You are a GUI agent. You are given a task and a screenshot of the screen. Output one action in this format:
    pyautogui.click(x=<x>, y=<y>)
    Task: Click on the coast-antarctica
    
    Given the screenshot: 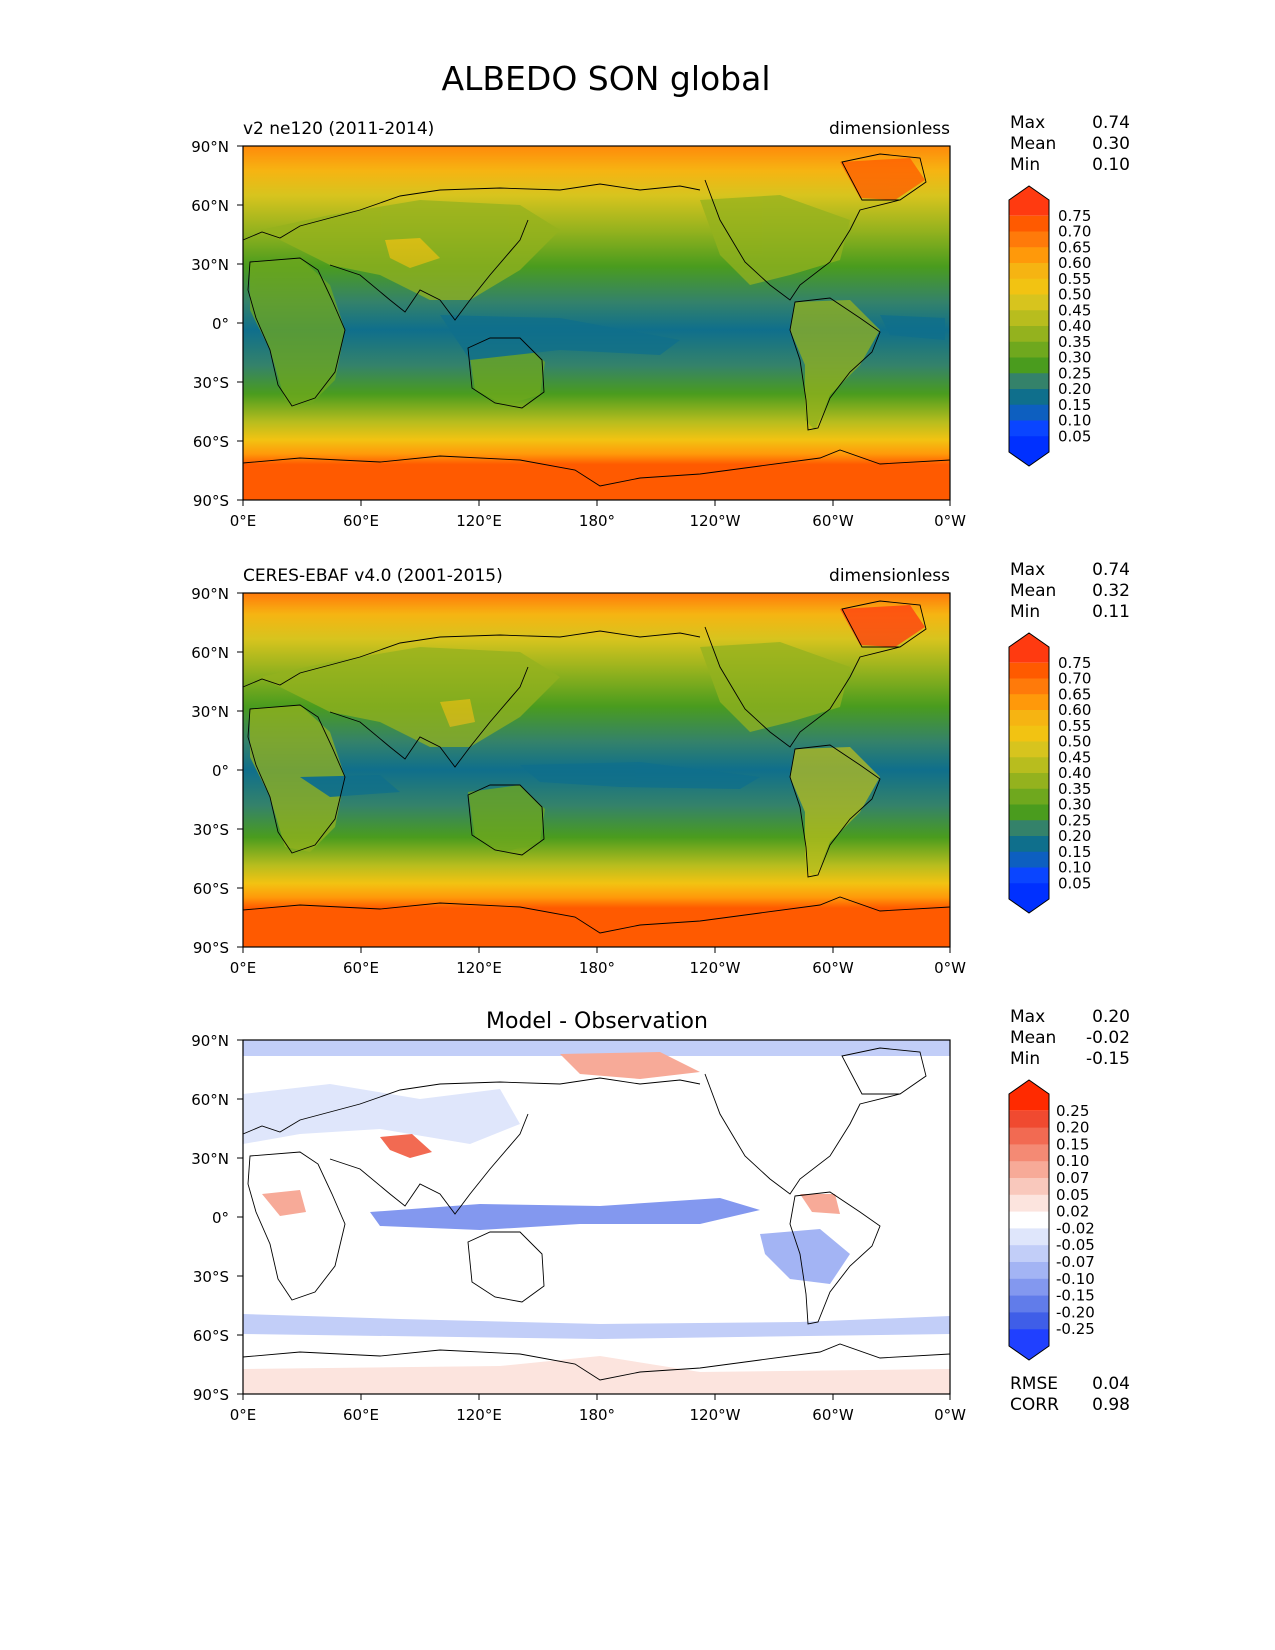 What is the action you would take?
    pyautogui.click(x=596, y=1362)
    